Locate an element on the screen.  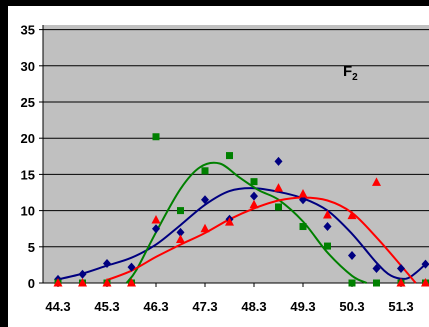
y-tick-label: 30 is located at coordinates (28, 66).